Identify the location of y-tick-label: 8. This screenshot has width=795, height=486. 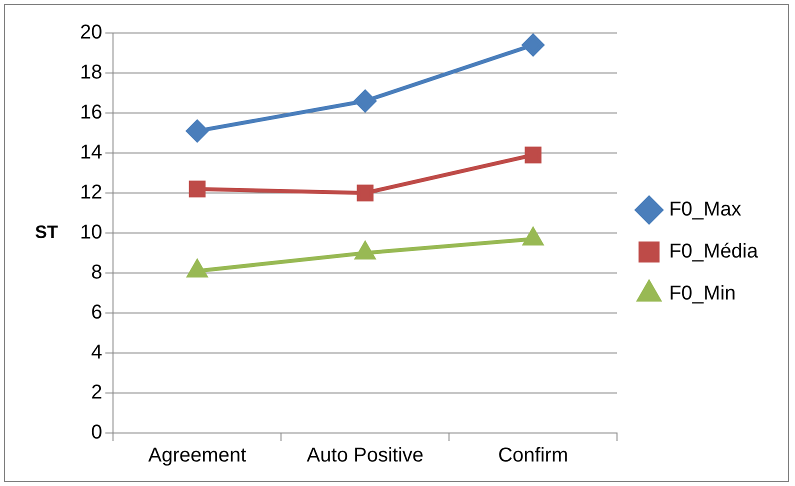
(96, 273).